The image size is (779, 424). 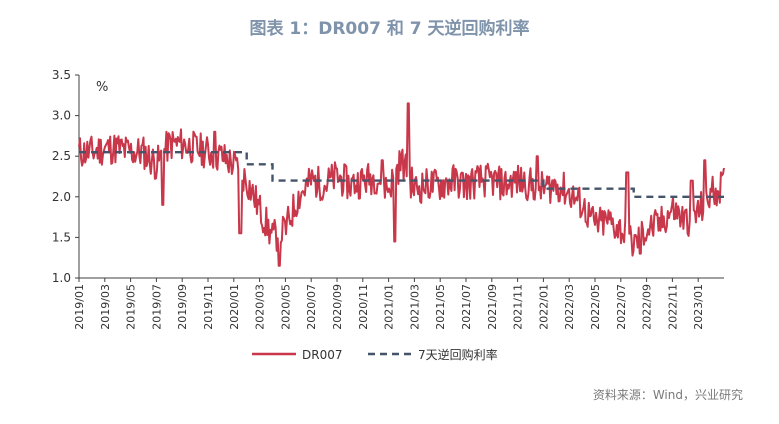 What do you see at coordinates (375, 354) in the screenshot?
I see `legend: DR007 7天逆回购利率` at bounding box center [375, 354].